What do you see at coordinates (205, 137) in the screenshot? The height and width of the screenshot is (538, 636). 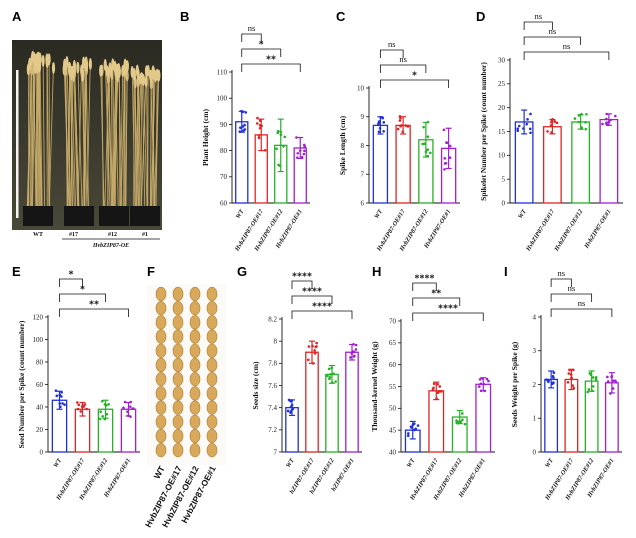 I see `y-axis-label: Plant Height (cm)` at bounding box center [205, 137].